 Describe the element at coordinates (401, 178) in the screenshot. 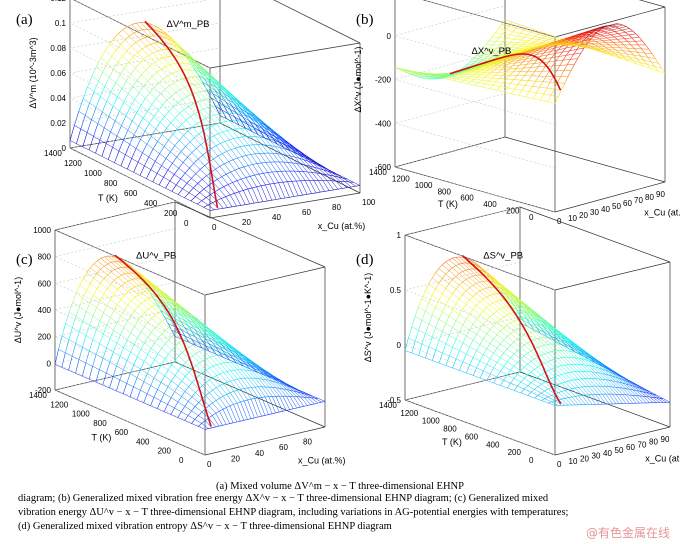

I see `y-tick-label-b: 1200` at that location.